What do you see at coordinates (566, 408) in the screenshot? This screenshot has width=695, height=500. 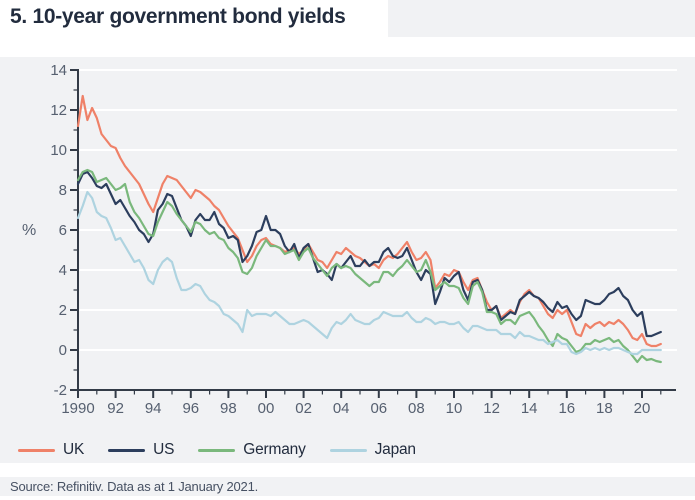 I see `x-tick-label: 16` at bounding box center [566, 408].